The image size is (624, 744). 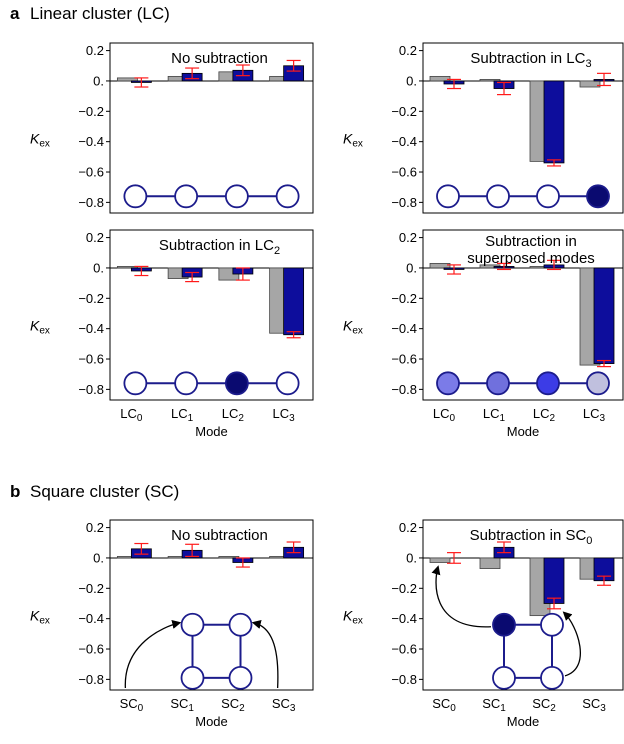 I want to click on panel-title-subscript: 3, so click(x=588, y=64).